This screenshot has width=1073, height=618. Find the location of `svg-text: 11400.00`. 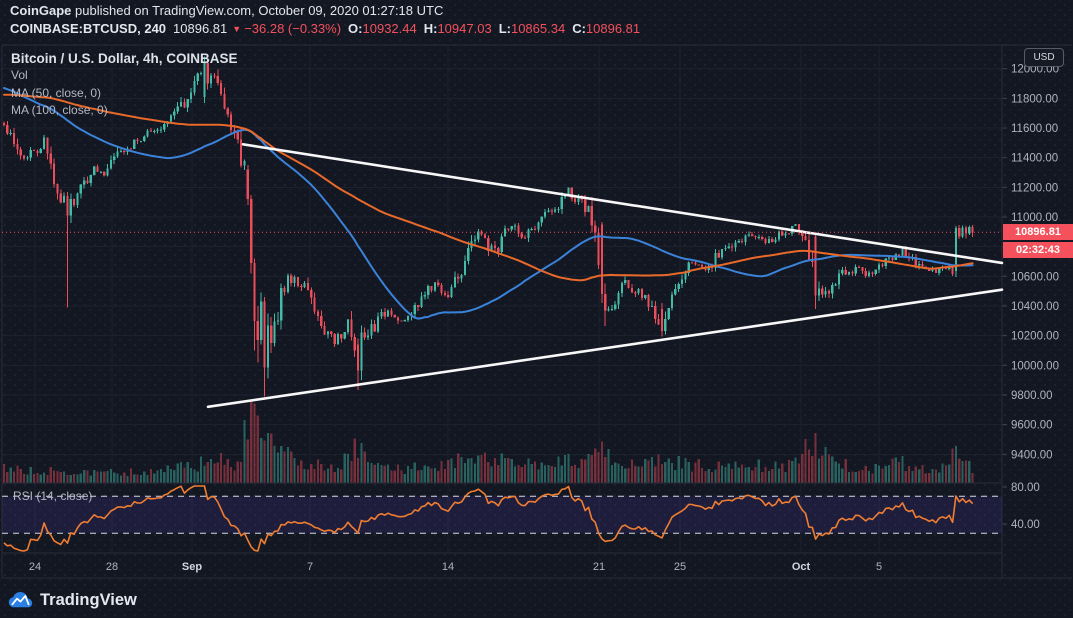

svg-text: 11400.00 is located at coordinates (1034, 159).